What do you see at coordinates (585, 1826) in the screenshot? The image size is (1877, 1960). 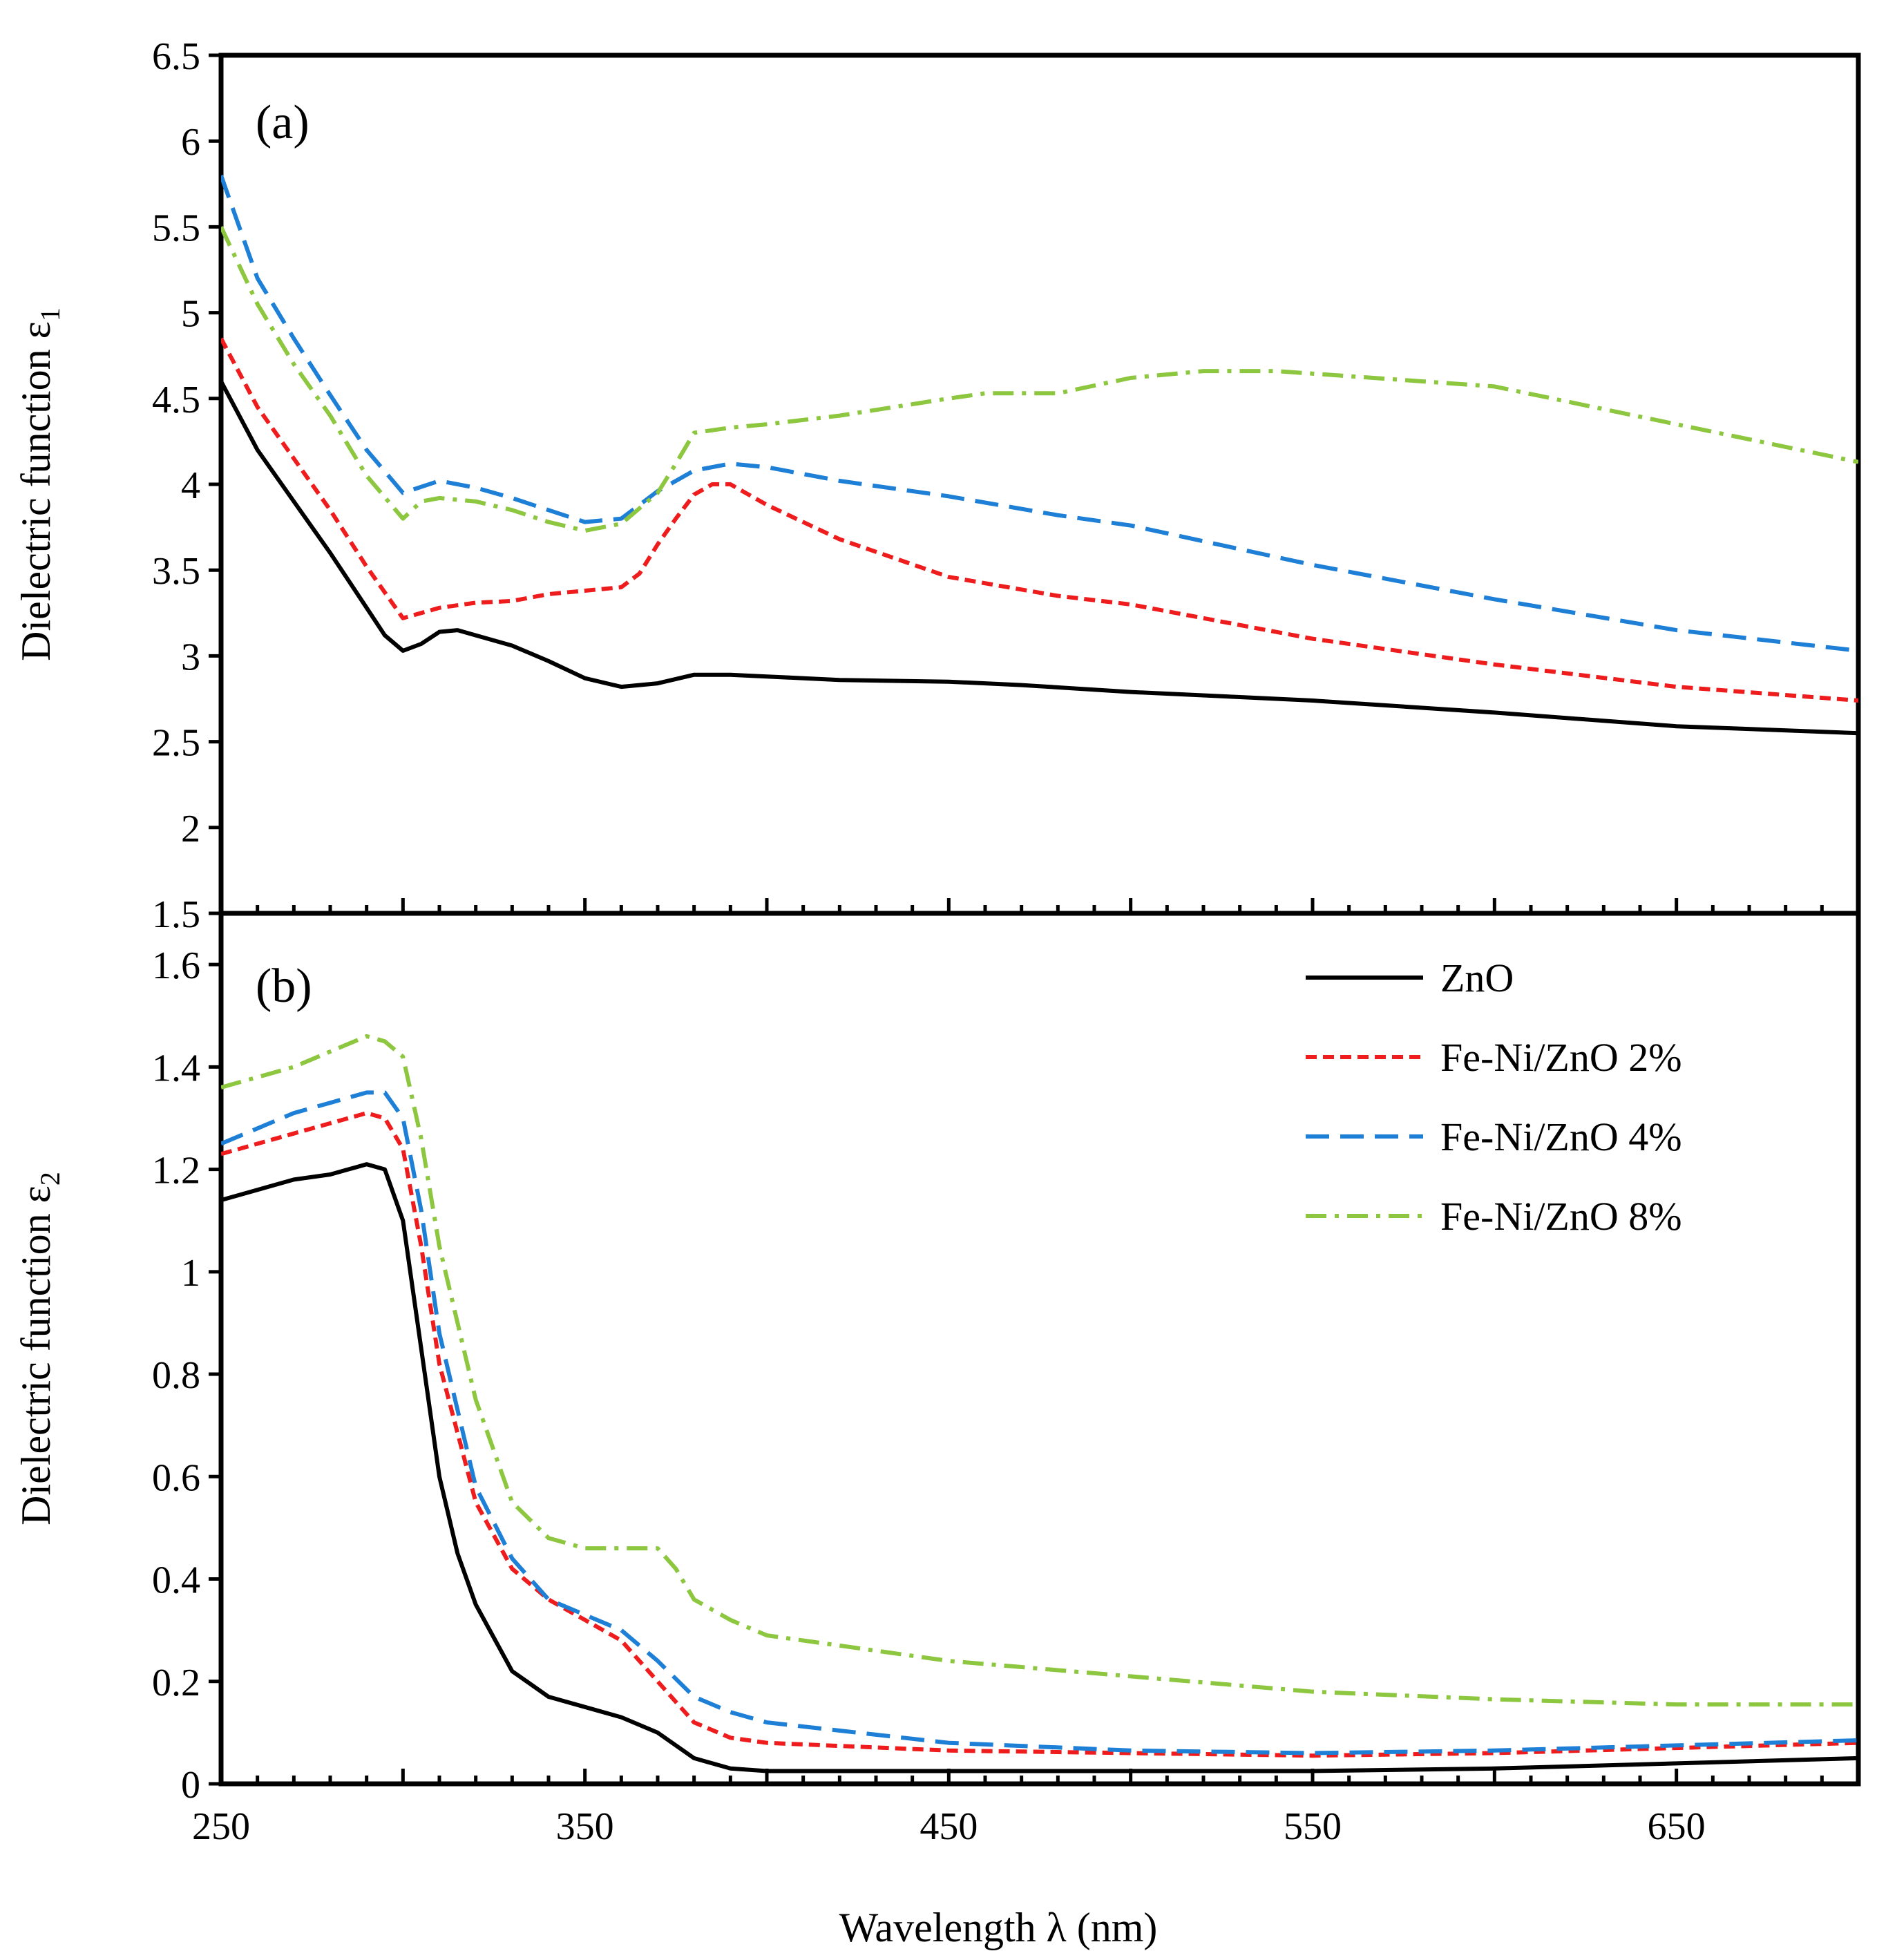 I see `x-tick-label: 350` at bounding box center [585, 1826].